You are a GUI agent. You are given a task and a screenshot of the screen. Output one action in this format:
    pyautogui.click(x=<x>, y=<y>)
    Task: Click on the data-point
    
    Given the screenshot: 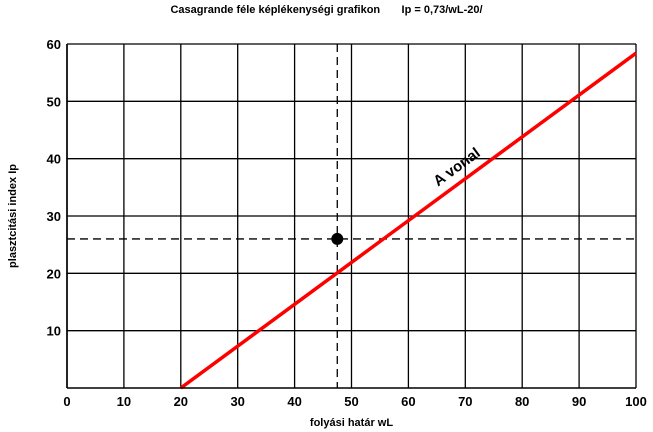 What is the action you would take?
    pyautogui.click(x=337, y=238)
    